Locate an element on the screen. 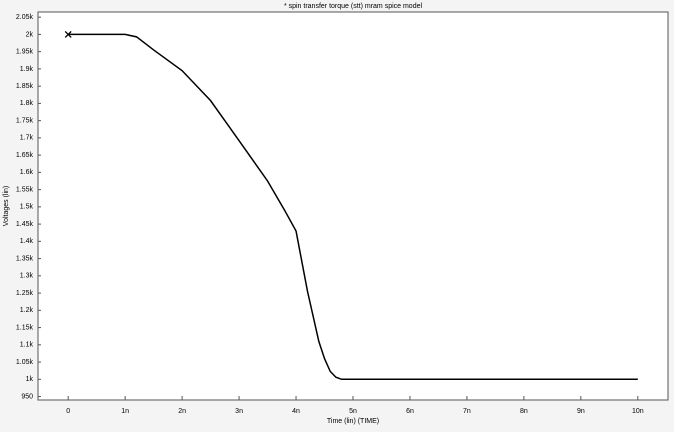 This screenshot has height=432, width=674. x-tick-label: 0 is located at coordinates (68, 411).